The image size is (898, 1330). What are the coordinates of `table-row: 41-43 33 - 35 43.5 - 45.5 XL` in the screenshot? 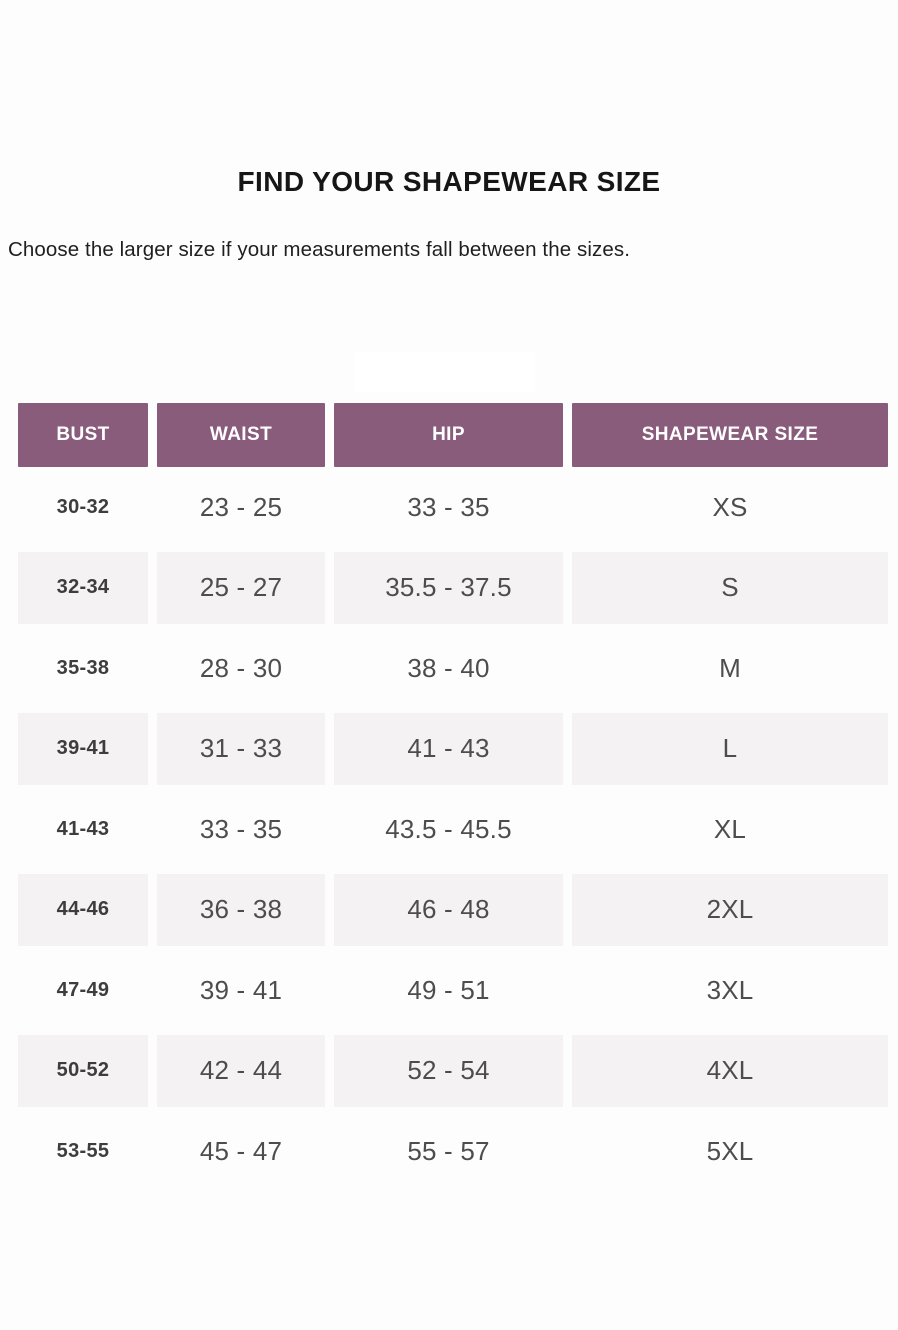 It's located at (453, 829).